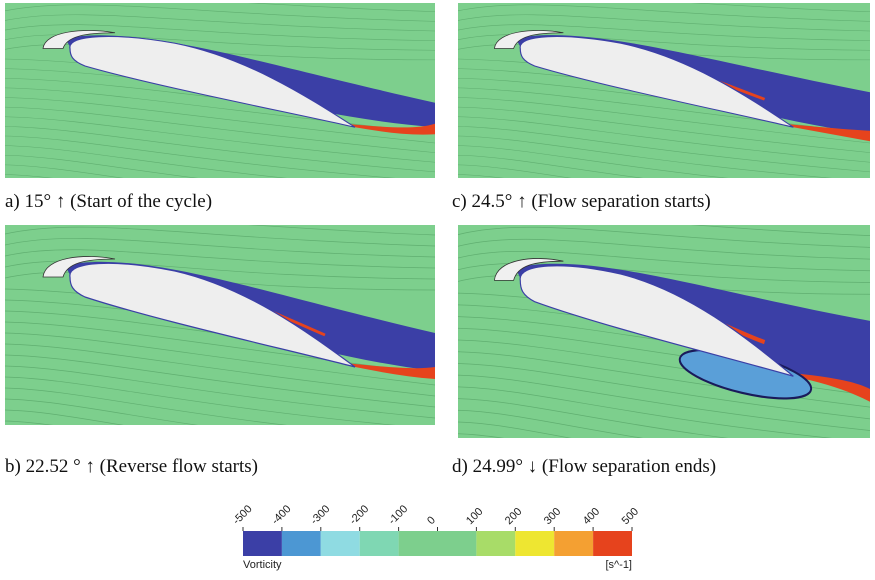 This screenshot has height=580, width=875. What do you see at coordinates (282, 515) in the screenshot?
I see `colorbar-tick-label: -400` at bounding box center [282, 515].